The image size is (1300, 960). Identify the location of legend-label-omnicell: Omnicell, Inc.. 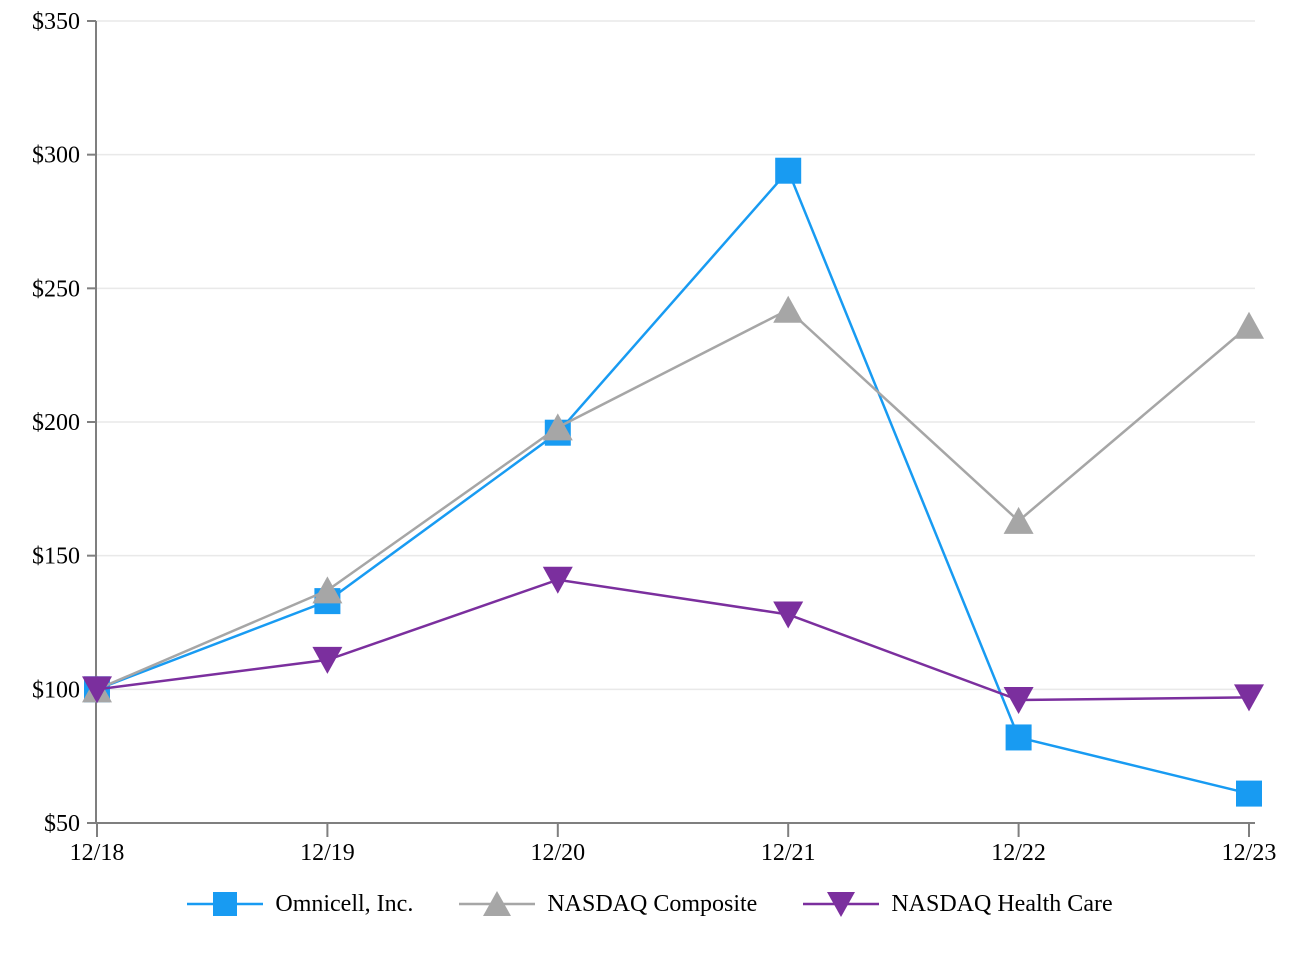
(344, 903).